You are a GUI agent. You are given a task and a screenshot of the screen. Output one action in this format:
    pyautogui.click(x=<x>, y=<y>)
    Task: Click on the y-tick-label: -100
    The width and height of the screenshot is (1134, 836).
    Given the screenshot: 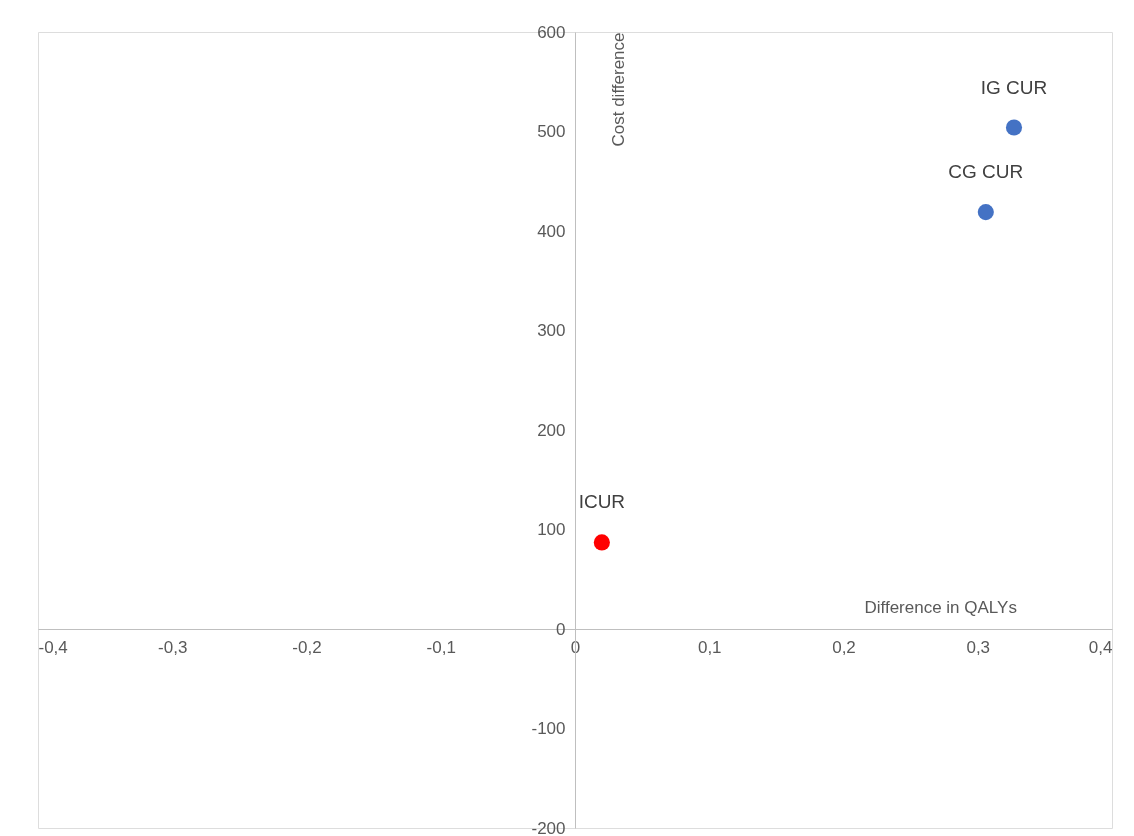 What is the action you would take?
    pyautogui.click(x=548, y=728)
    